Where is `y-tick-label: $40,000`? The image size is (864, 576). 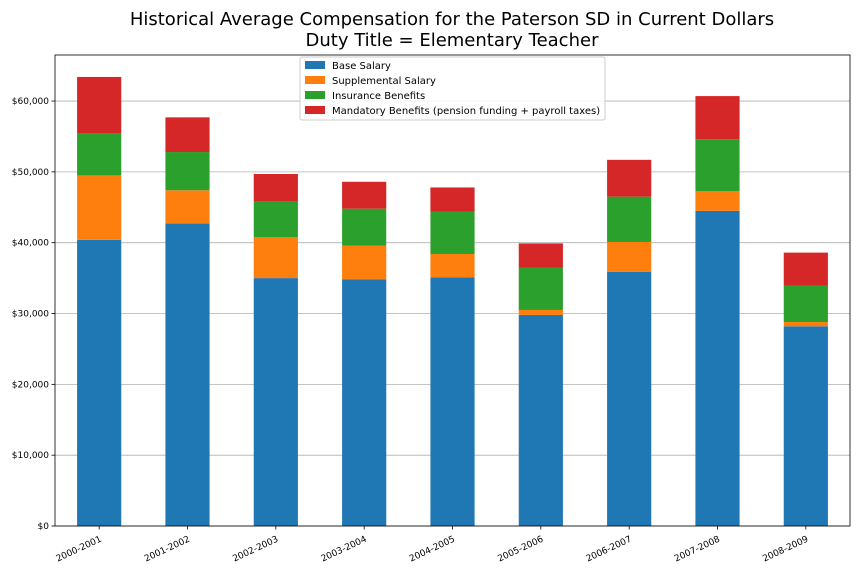
y-tick-label: $40,000 is located at coordinates (30, 244).